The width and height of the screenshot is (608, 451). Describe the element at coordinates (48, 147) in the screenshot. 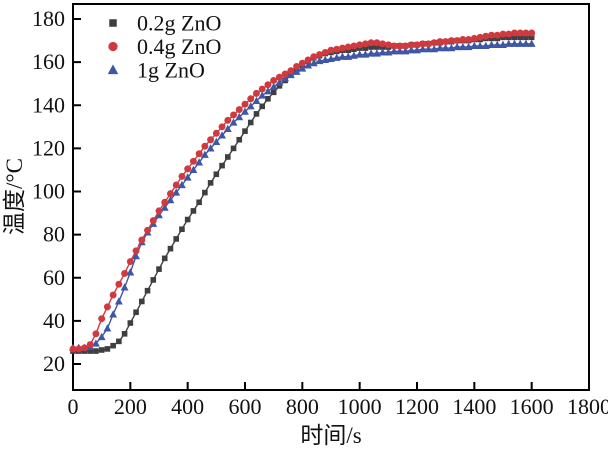

I see `y-axis-tick-label: 120` at that location.